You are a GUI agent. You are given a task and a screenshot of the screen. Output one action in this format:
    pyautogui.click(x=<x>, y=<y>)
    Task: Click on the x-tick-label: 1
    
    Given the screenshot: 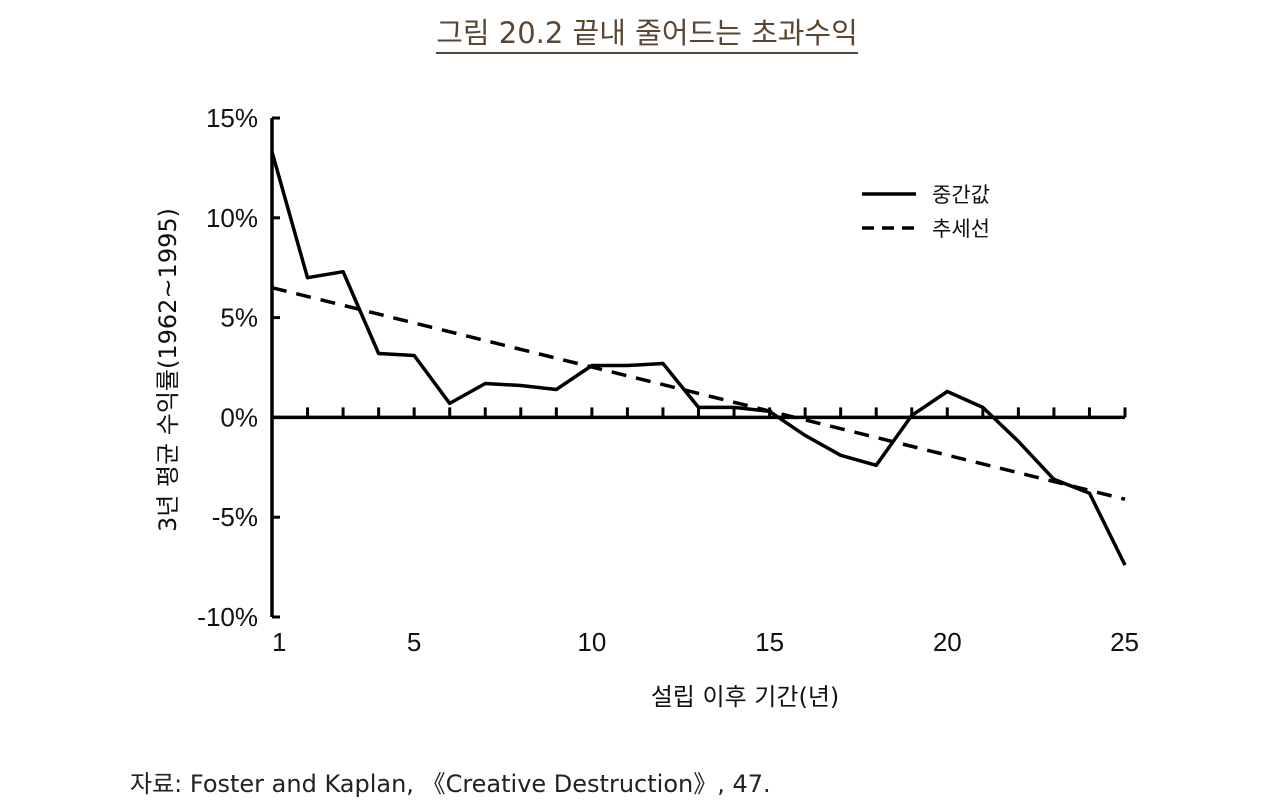 What is the action you would take?
    pyautogui.click(x=279, y=642)
    